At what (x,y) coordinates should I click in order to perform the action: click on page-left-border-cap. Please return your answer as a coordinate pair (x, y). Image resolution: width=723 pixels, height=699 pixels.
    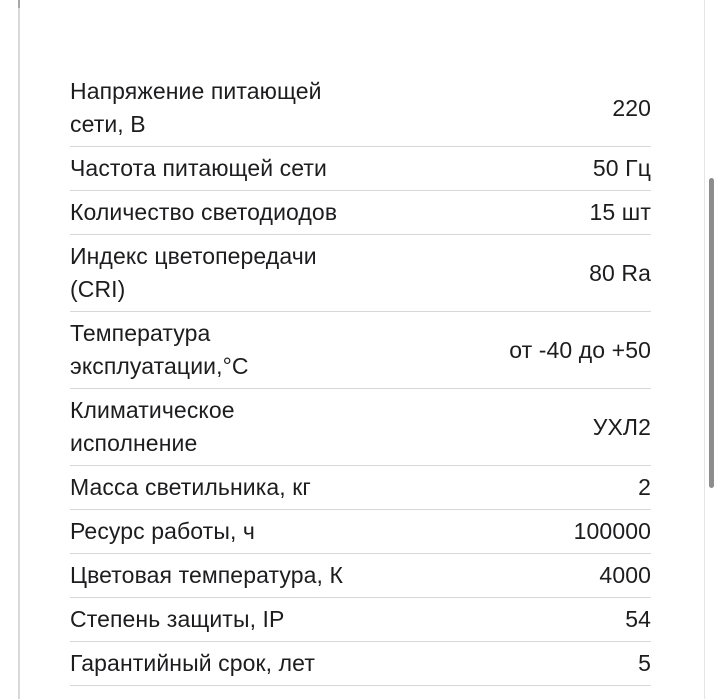
    Looking at the image, I should click on (19, 4).